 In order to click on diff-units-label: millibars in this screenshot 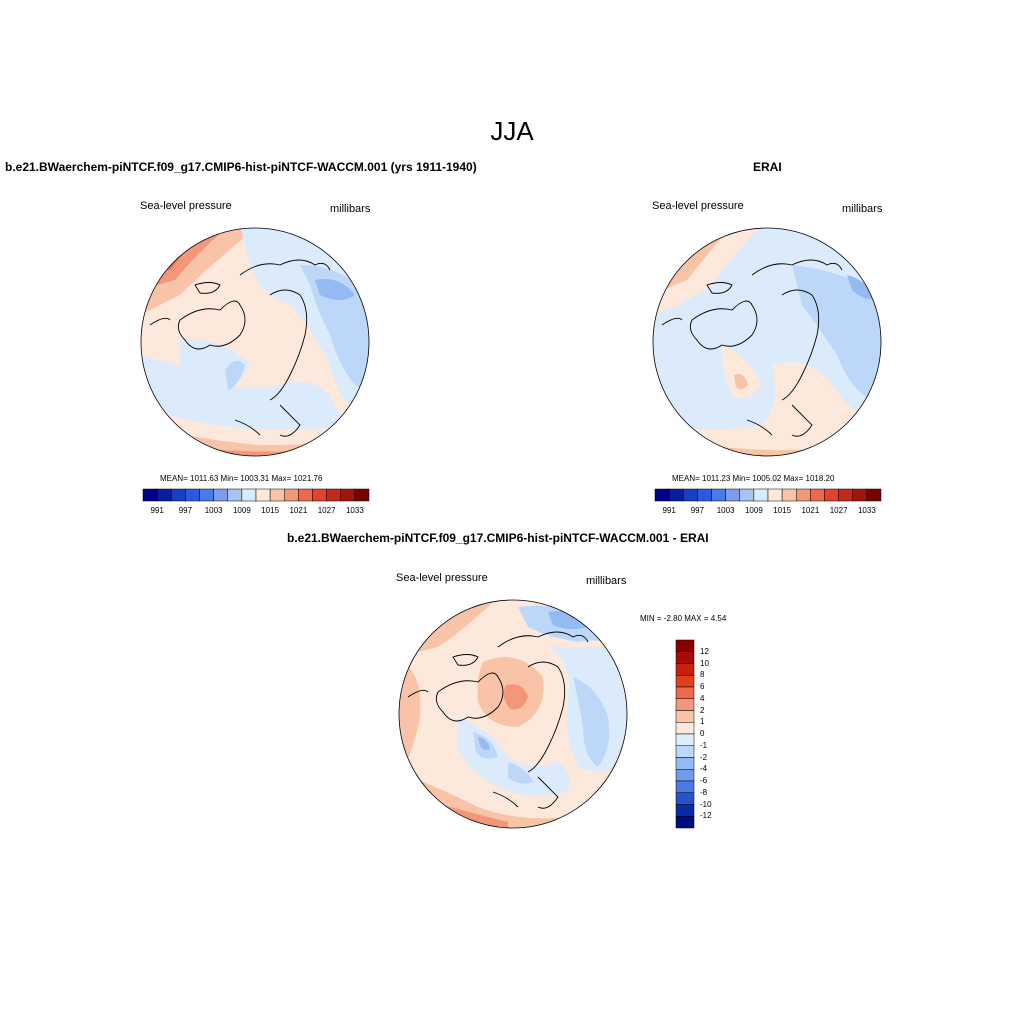, I will do `click(606, 581)`.